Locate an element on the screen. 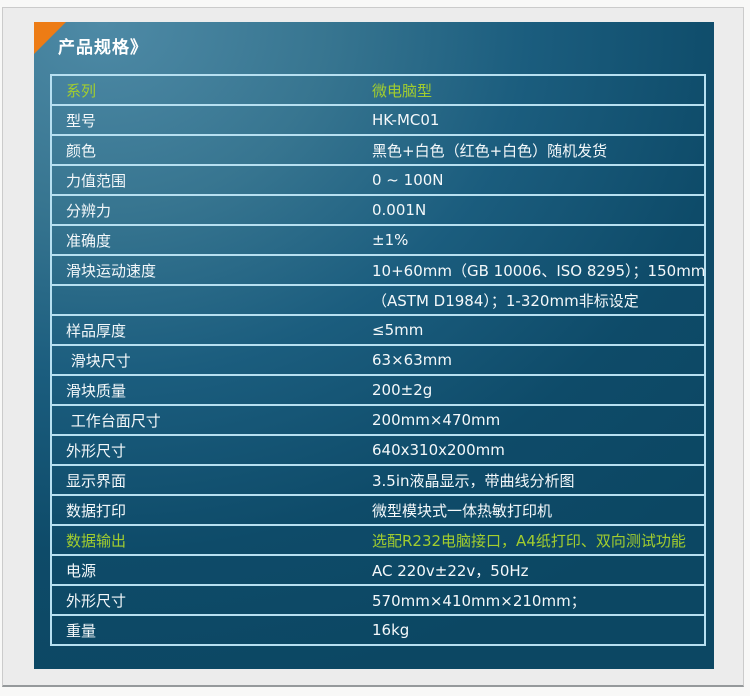 The image size is (750, 696). row-label: 分辨力 is located at coordinates (89, 210).